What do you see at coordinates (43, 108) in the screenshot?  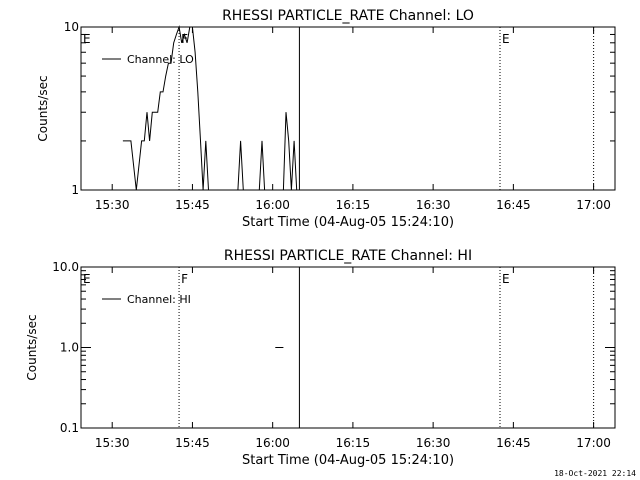 I see `plot1-y-axis-label: Counts/sec` at bounding box center [43, 108].